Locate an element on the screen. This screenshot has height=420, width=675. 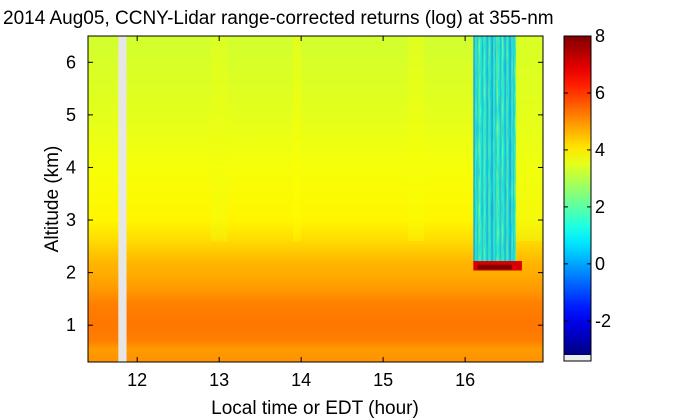
colorbar-frame is located at coordinates (577, 198).